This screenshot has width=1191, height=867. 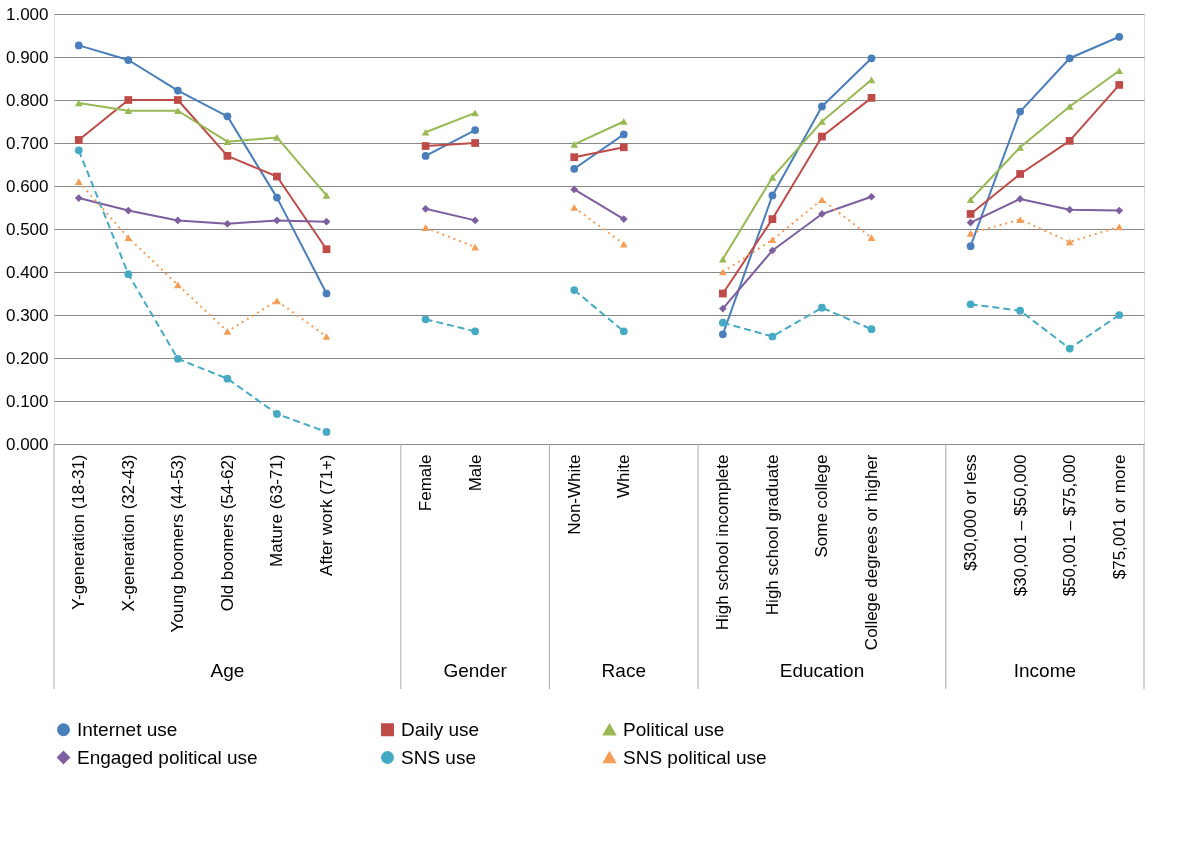 I want to click on legend-label: Internet use, so click(x=127, y=729).